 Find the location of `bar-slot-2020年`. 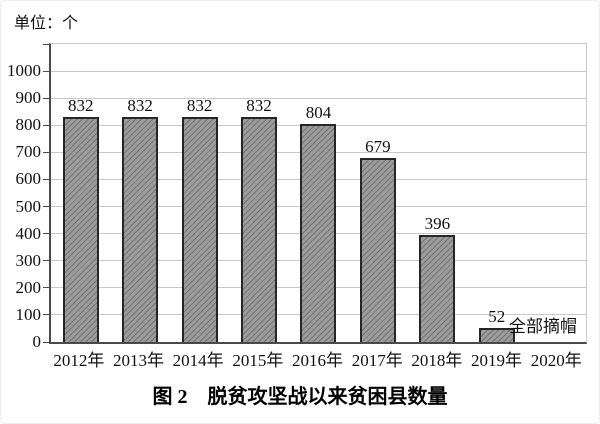

bar-slot-2020年 is located at coordinates (556, 193).